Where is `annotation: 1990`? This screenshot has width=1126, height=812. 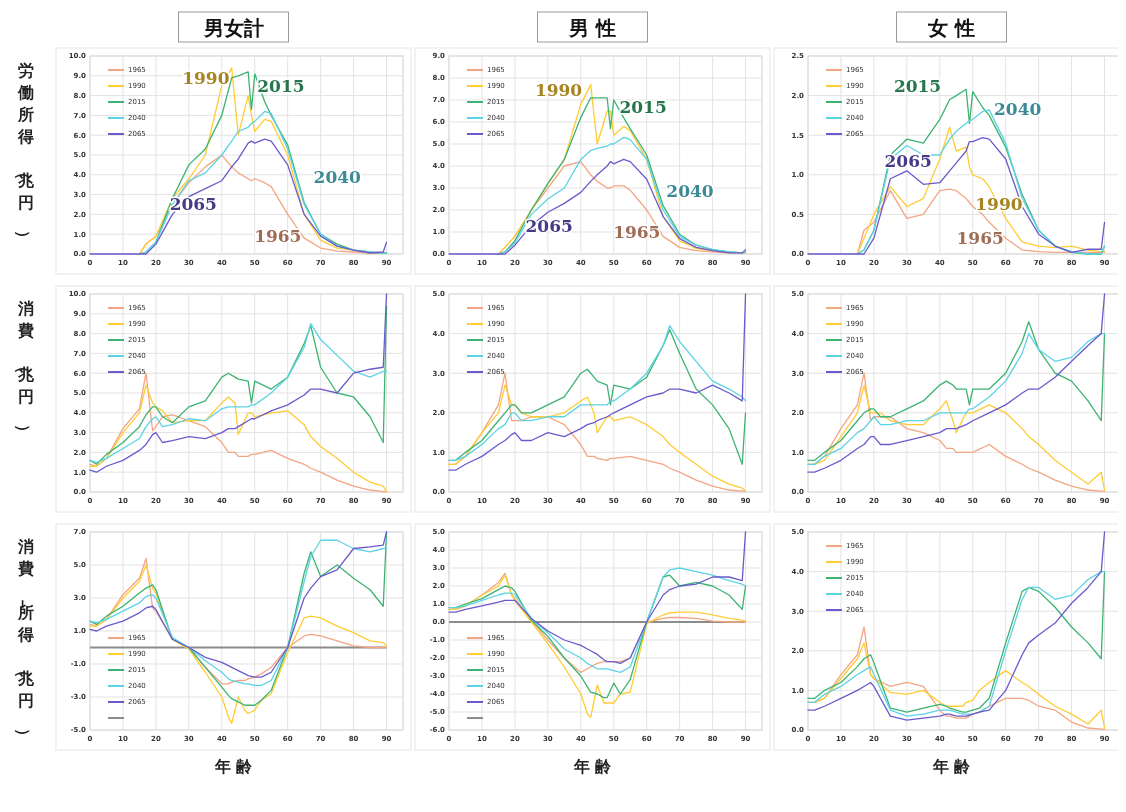
annotation: 1990 is located at coordinates (558, 89).